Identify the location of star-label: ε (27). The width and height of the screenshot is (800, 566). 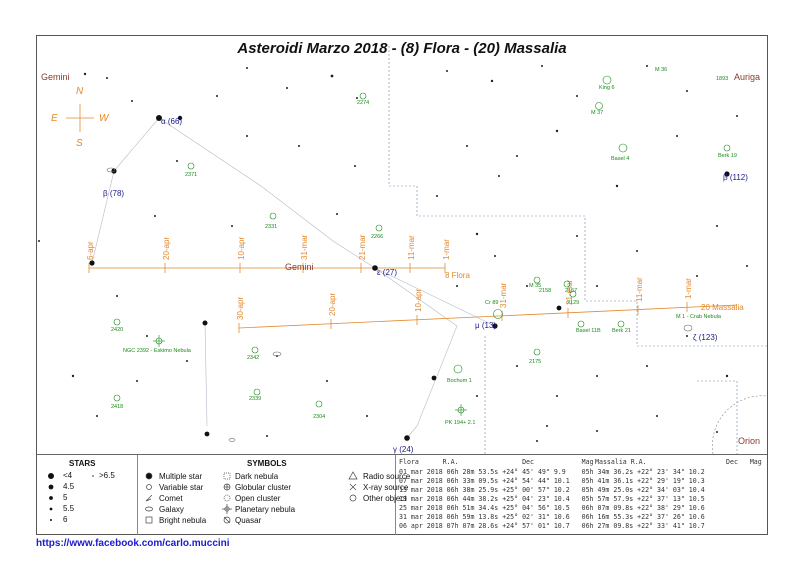
(387, 272).